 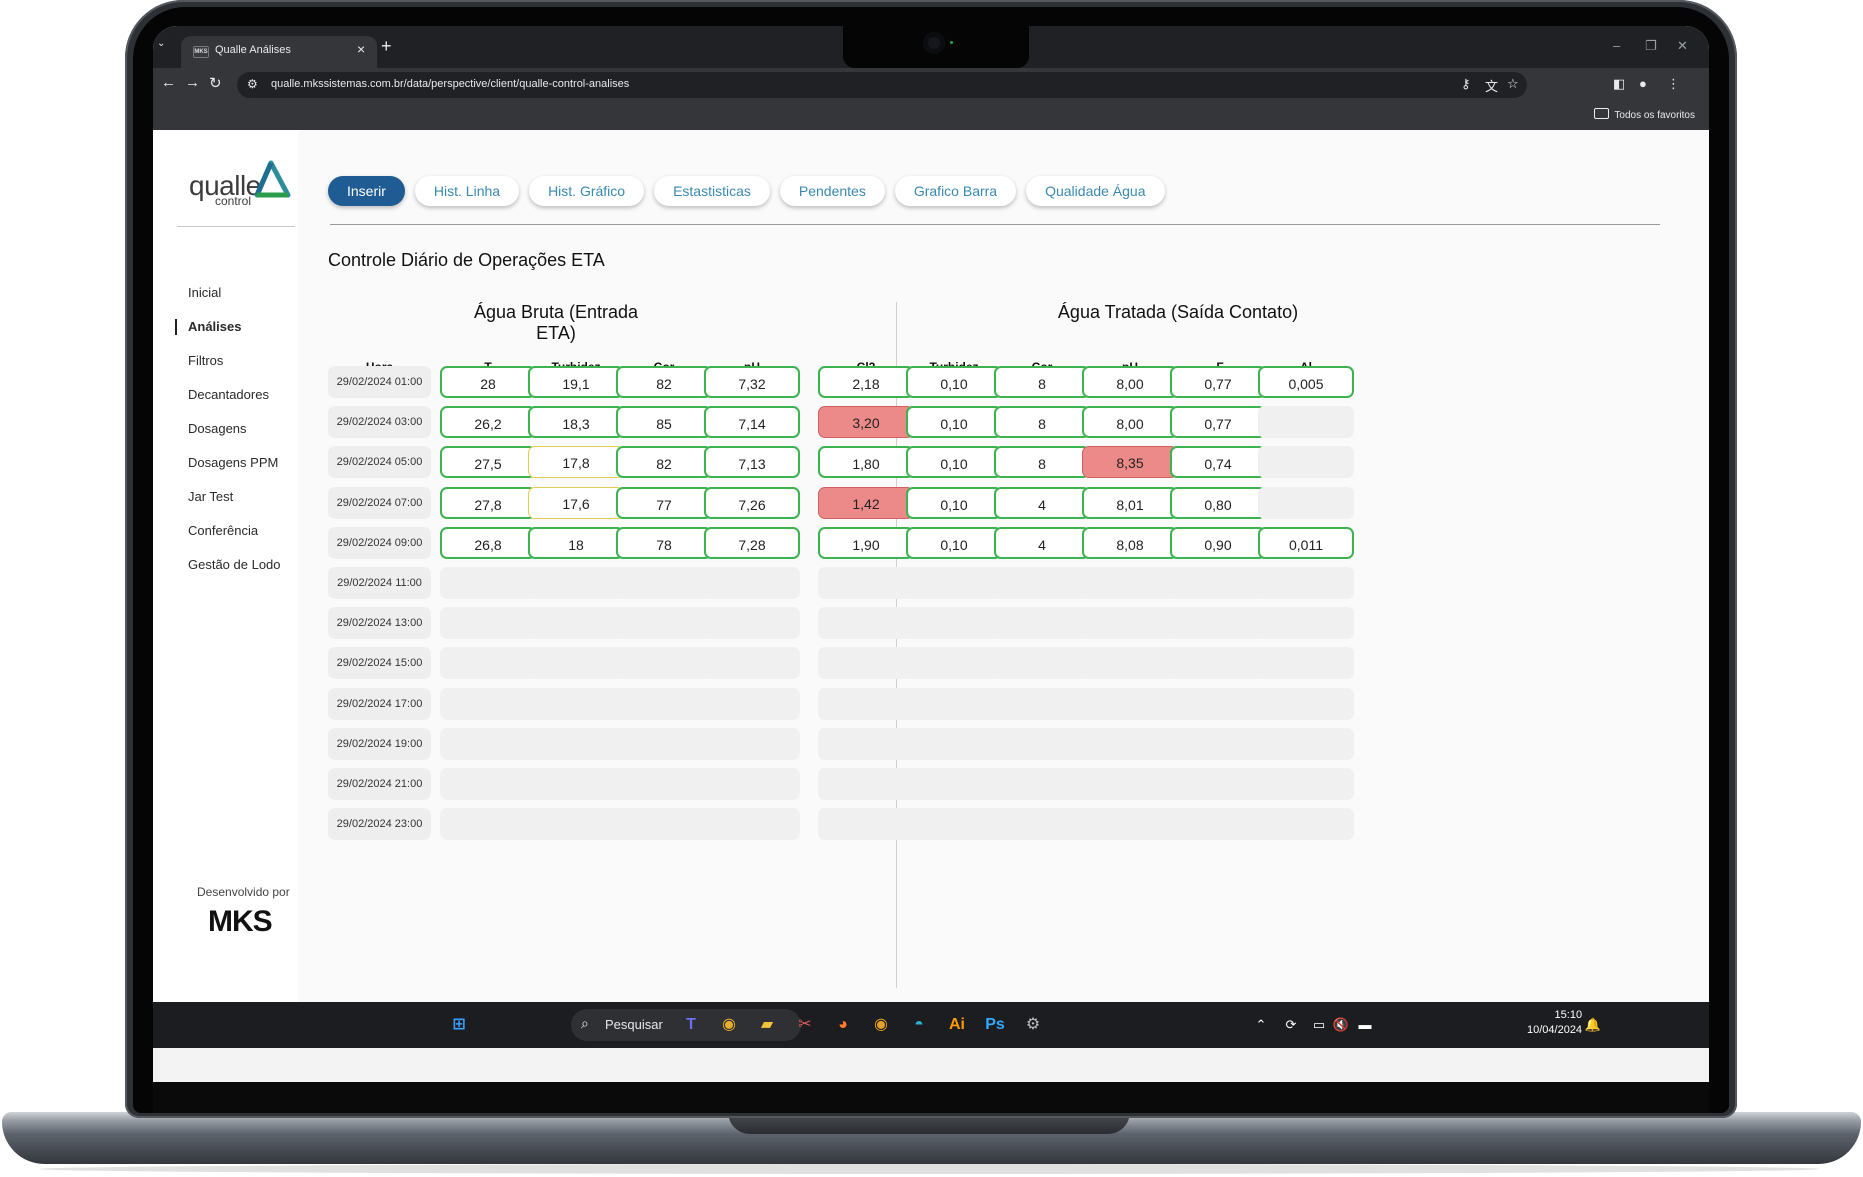 I want to click on raw-value-input: 7,13, so click(x=752, y=462).